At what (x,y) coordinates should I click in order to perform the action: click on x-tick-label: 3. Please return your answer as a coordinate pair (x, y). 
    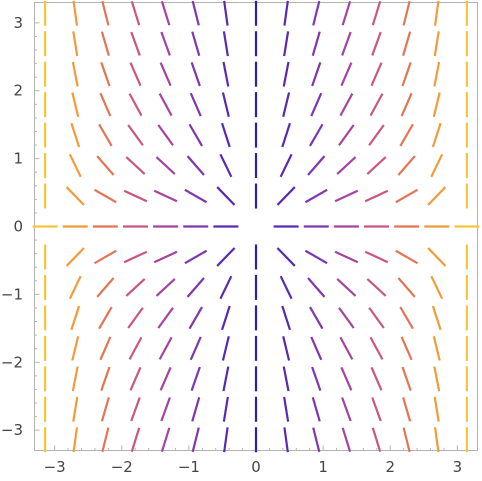
    Looking at the image, I should click on (458, 467).